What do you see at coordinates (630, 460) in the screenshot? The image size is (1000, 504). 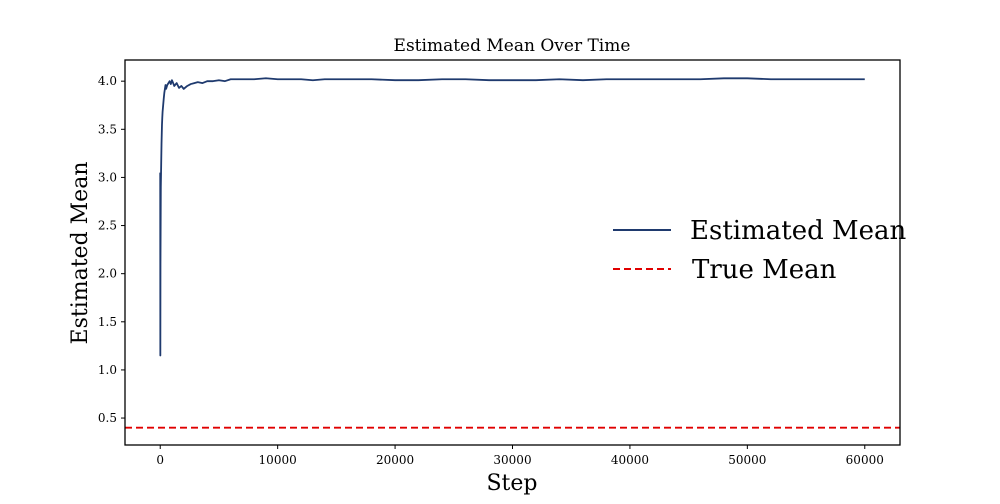 I see `x-tick-label: 40000` at bounding box center [630, 460].